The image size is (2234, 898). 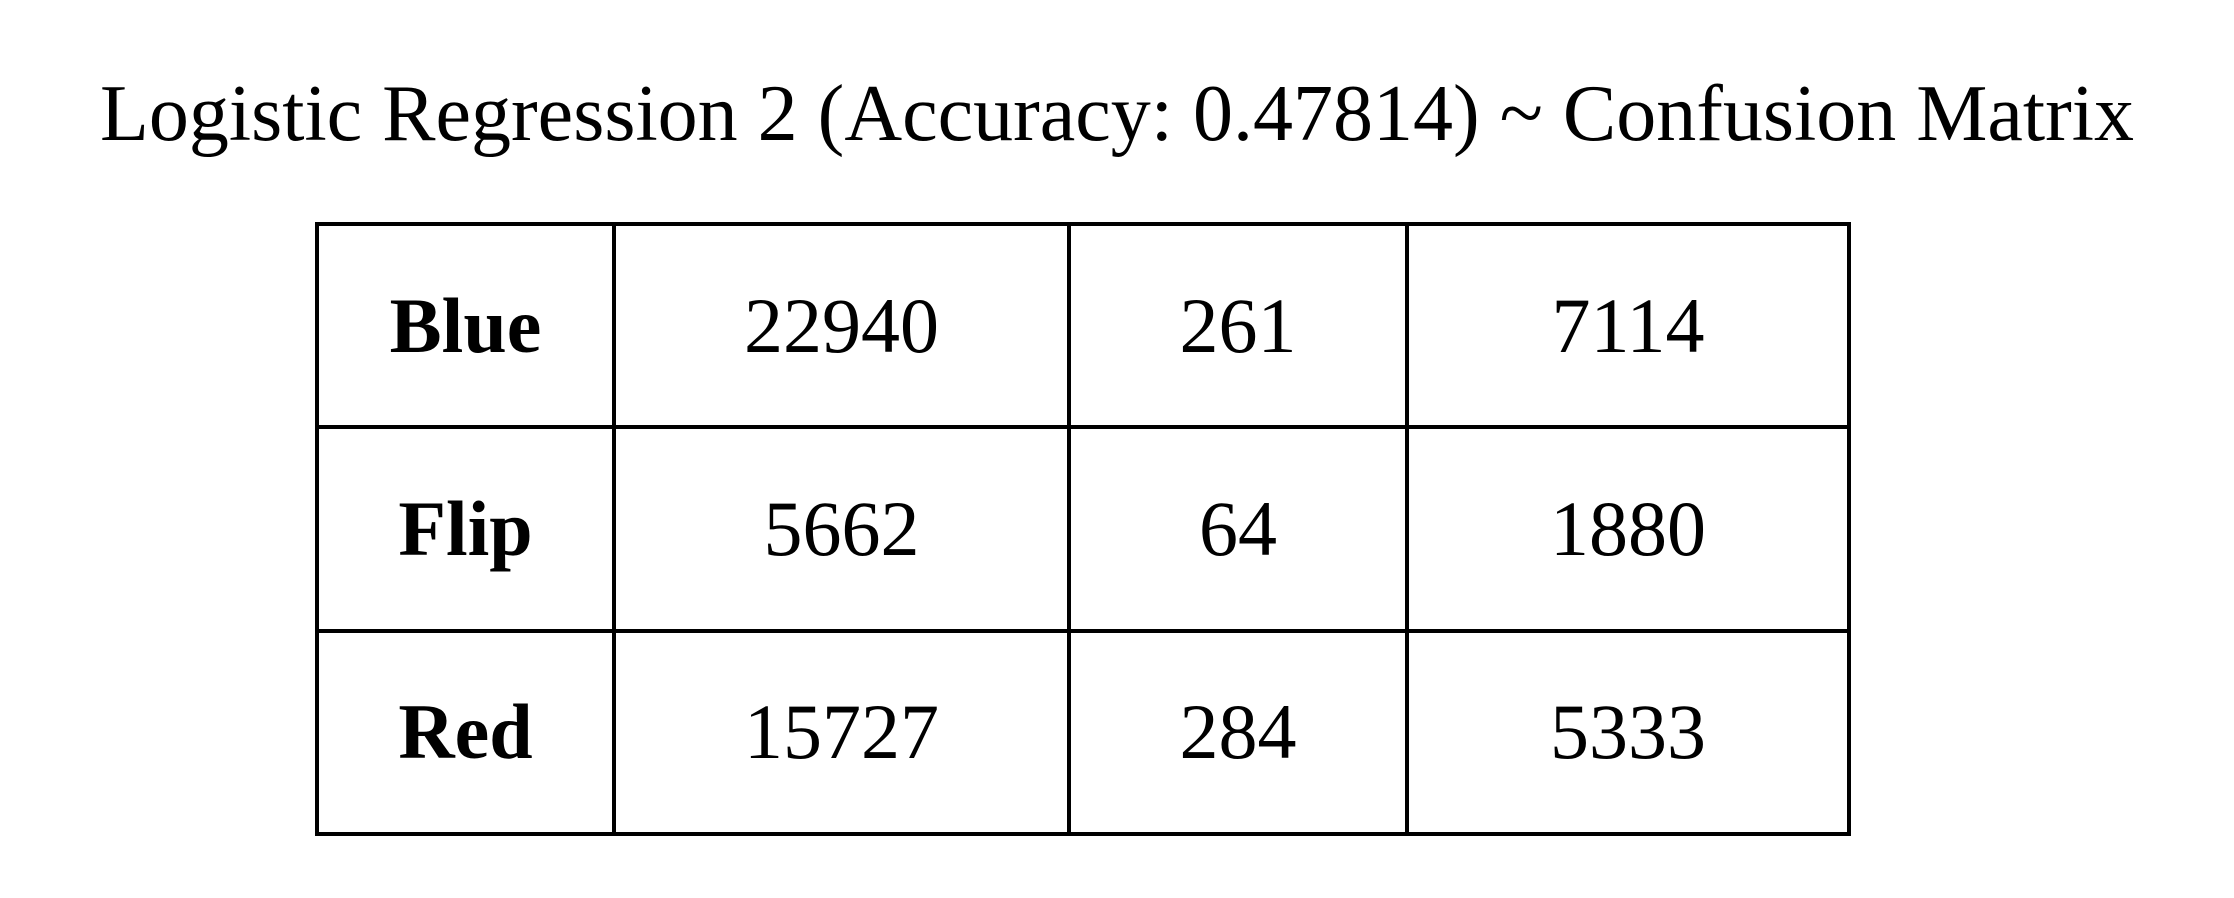 I want to click on matrix-cell: 5333, so click(x=1628, y=732).